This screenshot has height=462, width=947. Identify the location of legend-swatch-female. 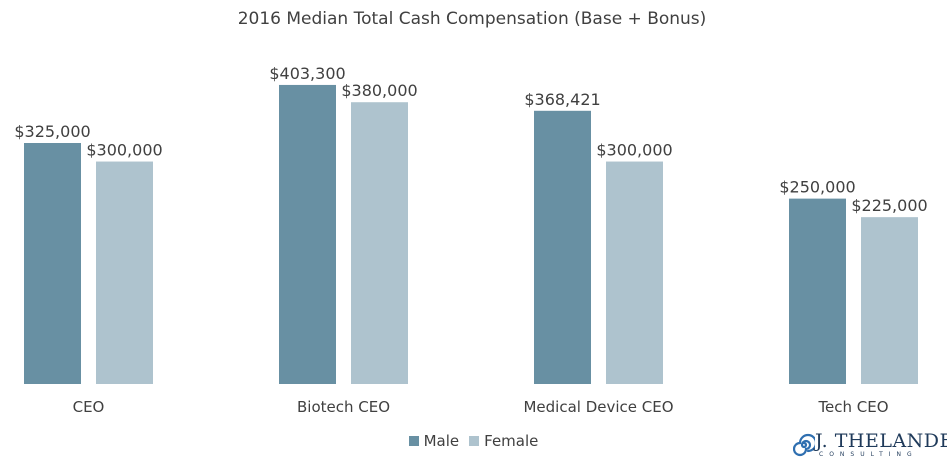
(474, 441).